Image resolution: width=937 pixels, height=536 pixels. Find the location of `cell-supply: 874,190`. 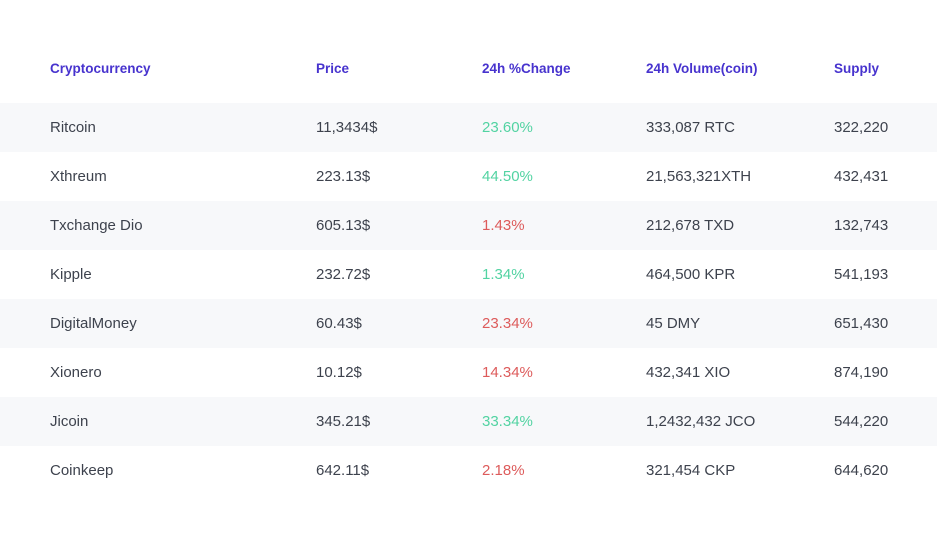

cell-supply: 874,190 is located at coordinates (861, 372).